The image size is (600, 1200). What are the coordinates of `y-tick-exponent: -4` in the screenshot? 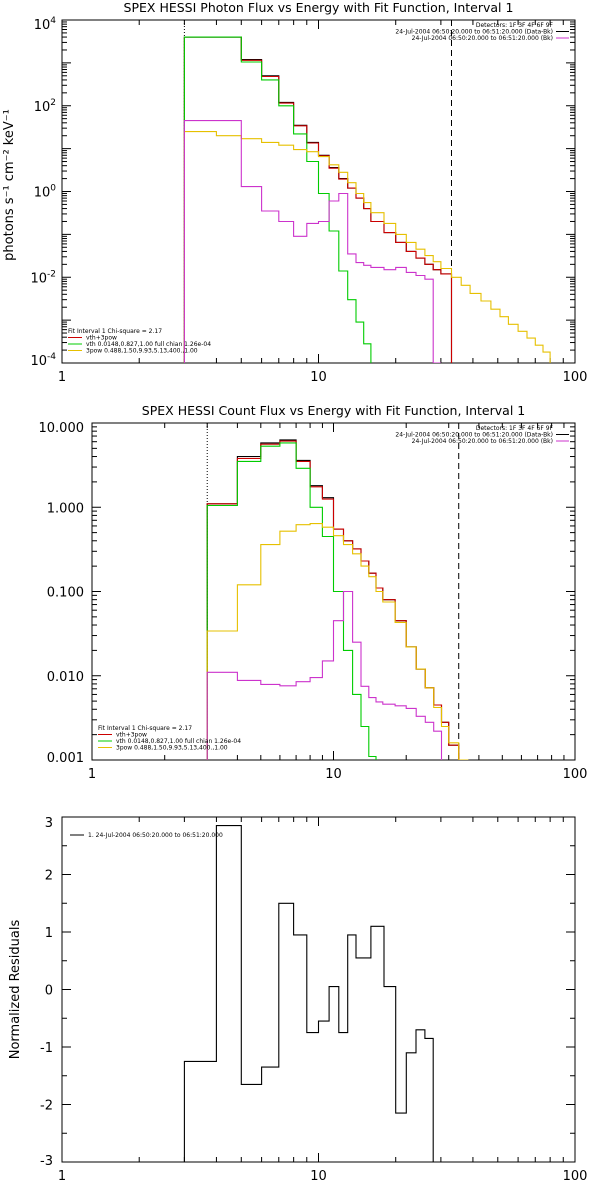 It's located at (51, 357).